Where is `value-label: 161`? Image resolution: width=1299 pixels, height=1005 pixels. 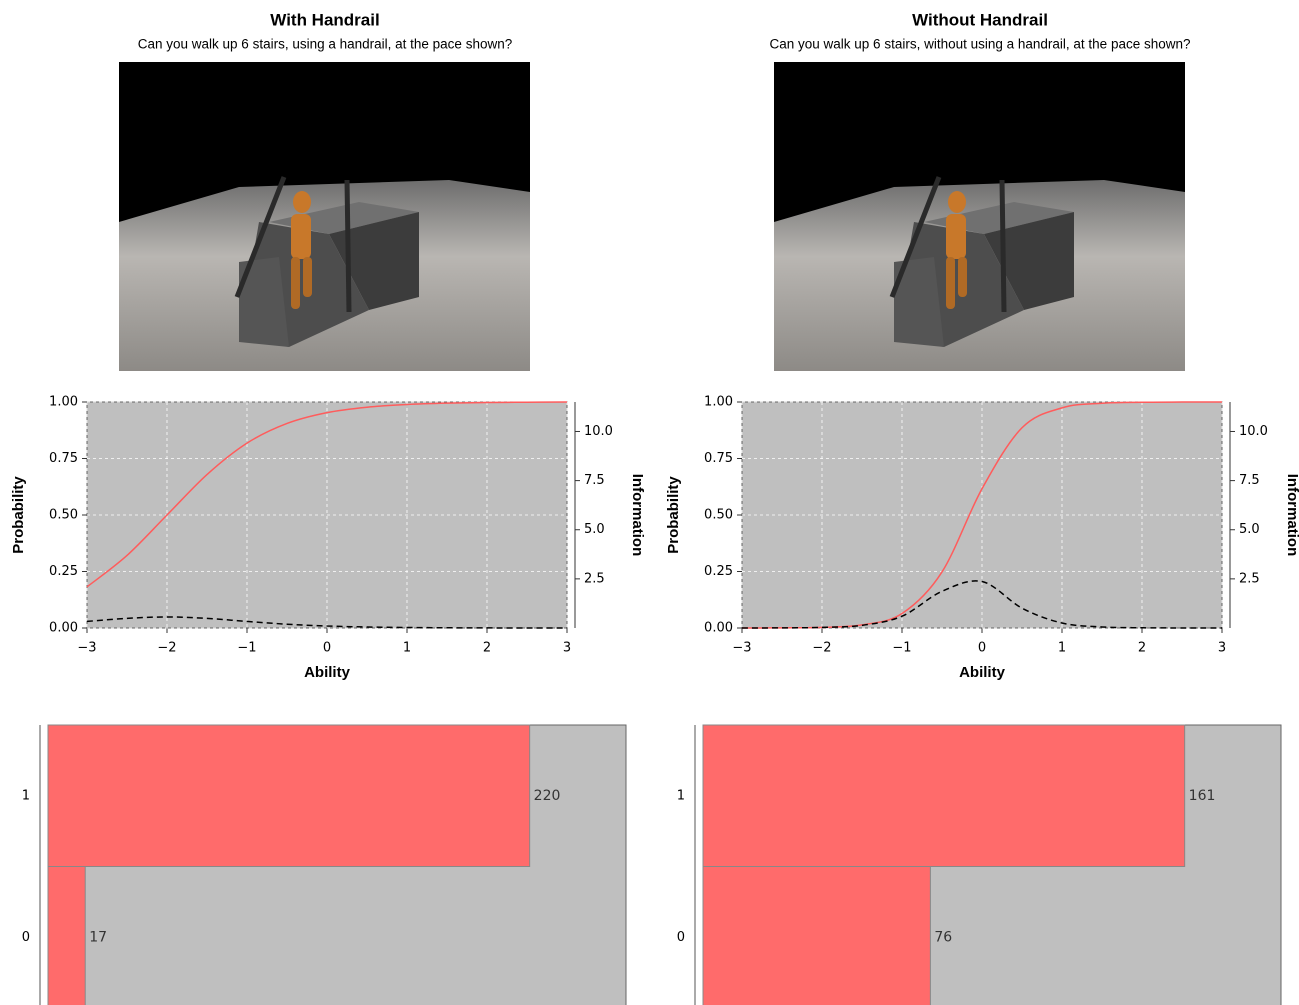 value-label: 161 is located at coordinates (1202, 796).